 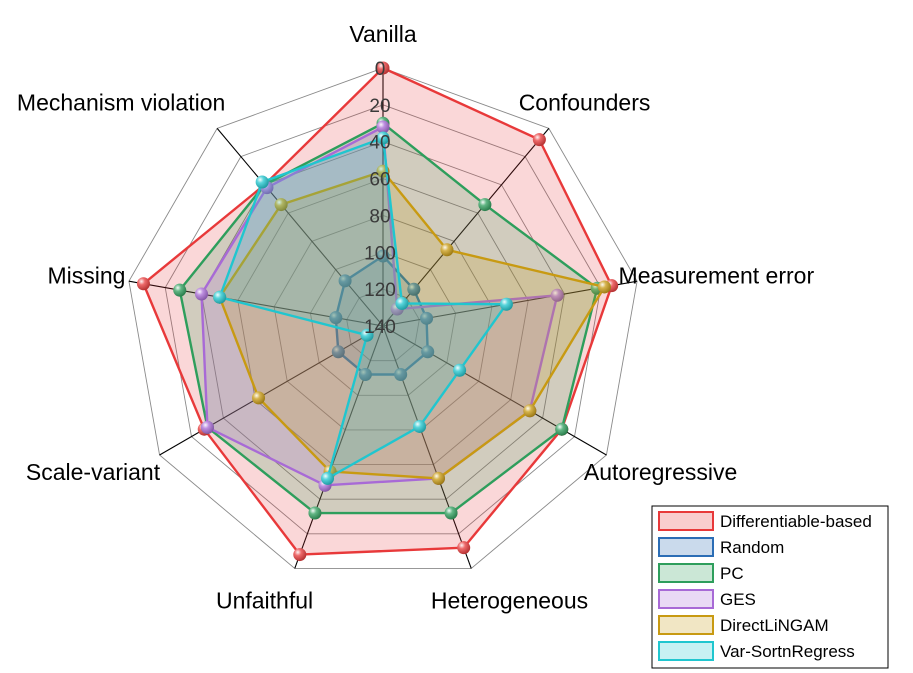 I want to click on axis-label: Confounders, so click(x=585, y=102).